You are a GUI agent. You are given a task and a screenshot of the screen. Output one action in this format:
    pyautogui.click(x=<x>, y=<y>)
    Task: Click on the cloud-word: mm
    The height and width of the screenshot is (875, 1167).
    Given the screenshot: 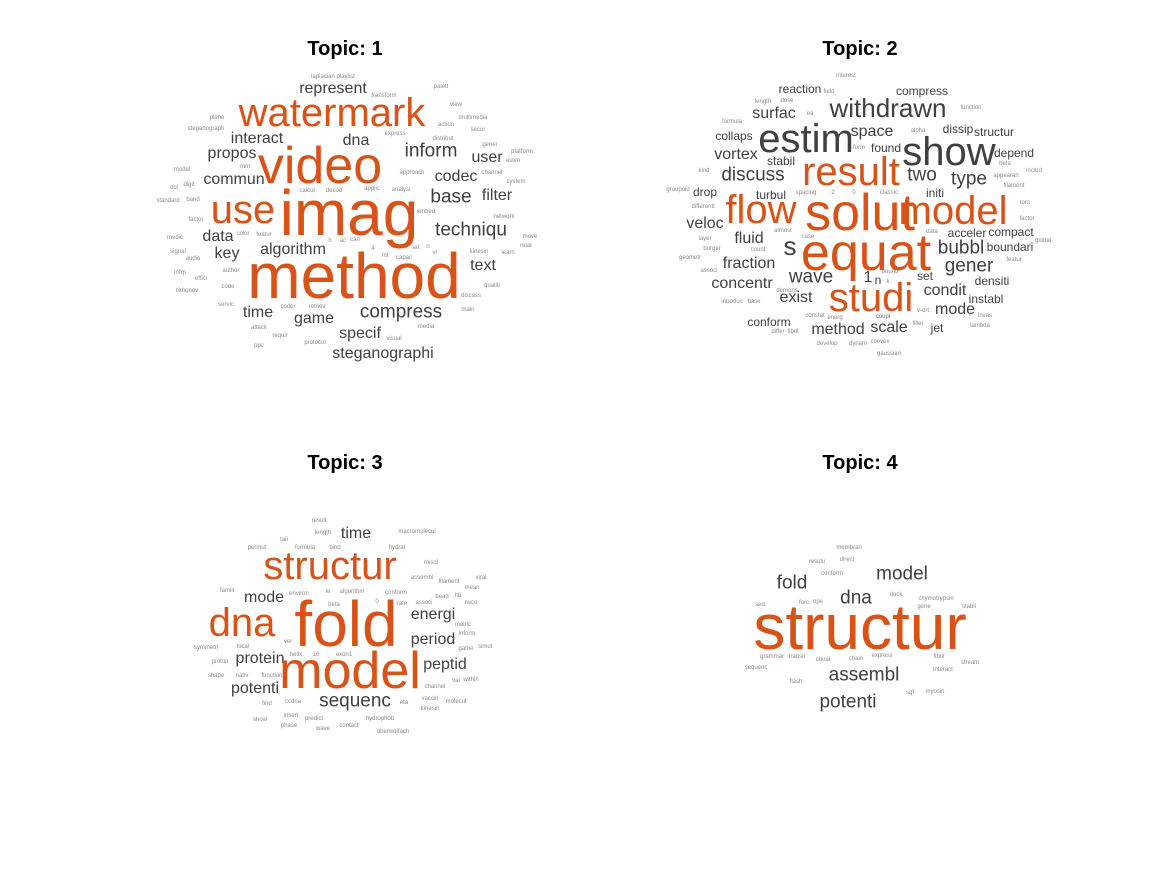 What is the action you would take?
    pyautogui.click(x=245, y=167)
    